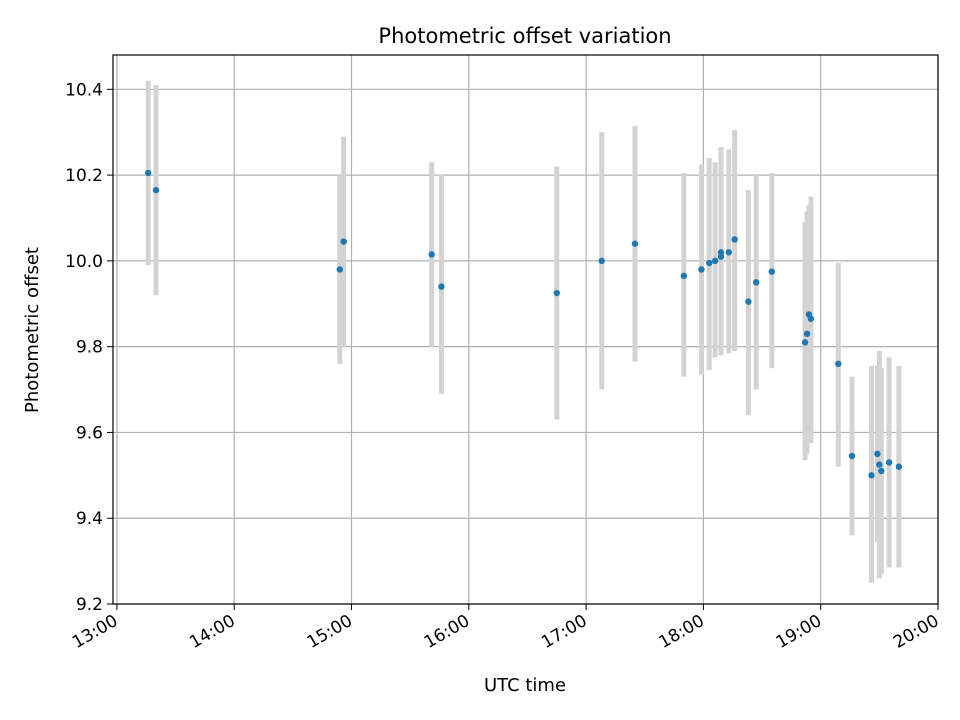 This screenshot has height=720, width=960. What do you see at coordinates (524, 36) in the screenshot?
I see `chart-title: Photometric offset variation` at bounding box center [524, 36].